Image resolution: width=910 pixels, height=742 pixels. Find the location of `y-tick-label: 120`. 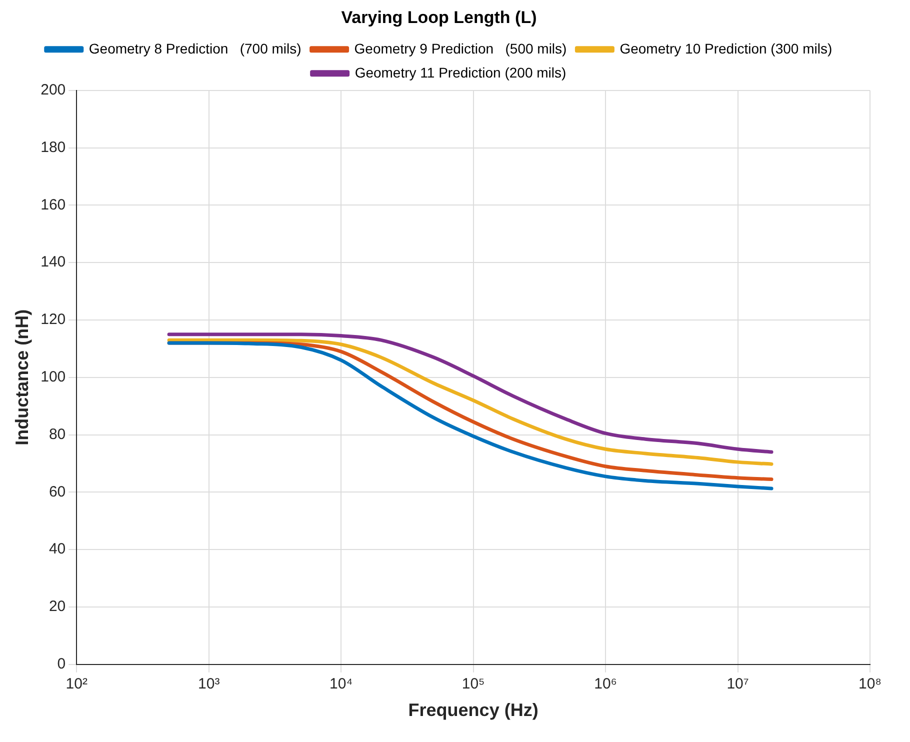

y-tick-label: 120 is located at coordinates (53, 319).